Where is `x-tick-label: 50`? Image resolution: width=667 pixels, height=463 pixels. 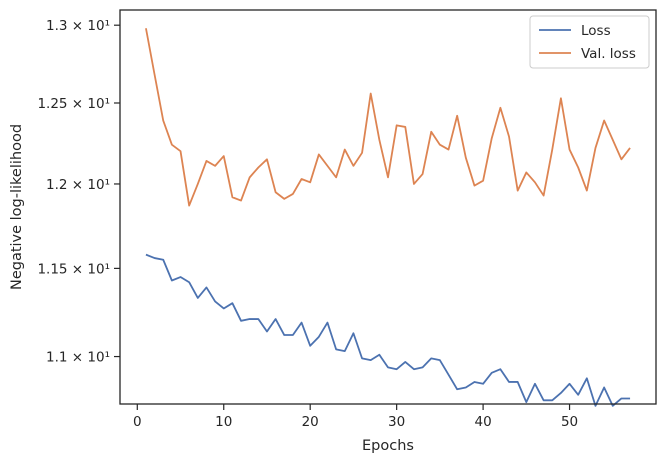
x-tick-label: 50 is located at coordinates (569, 422).